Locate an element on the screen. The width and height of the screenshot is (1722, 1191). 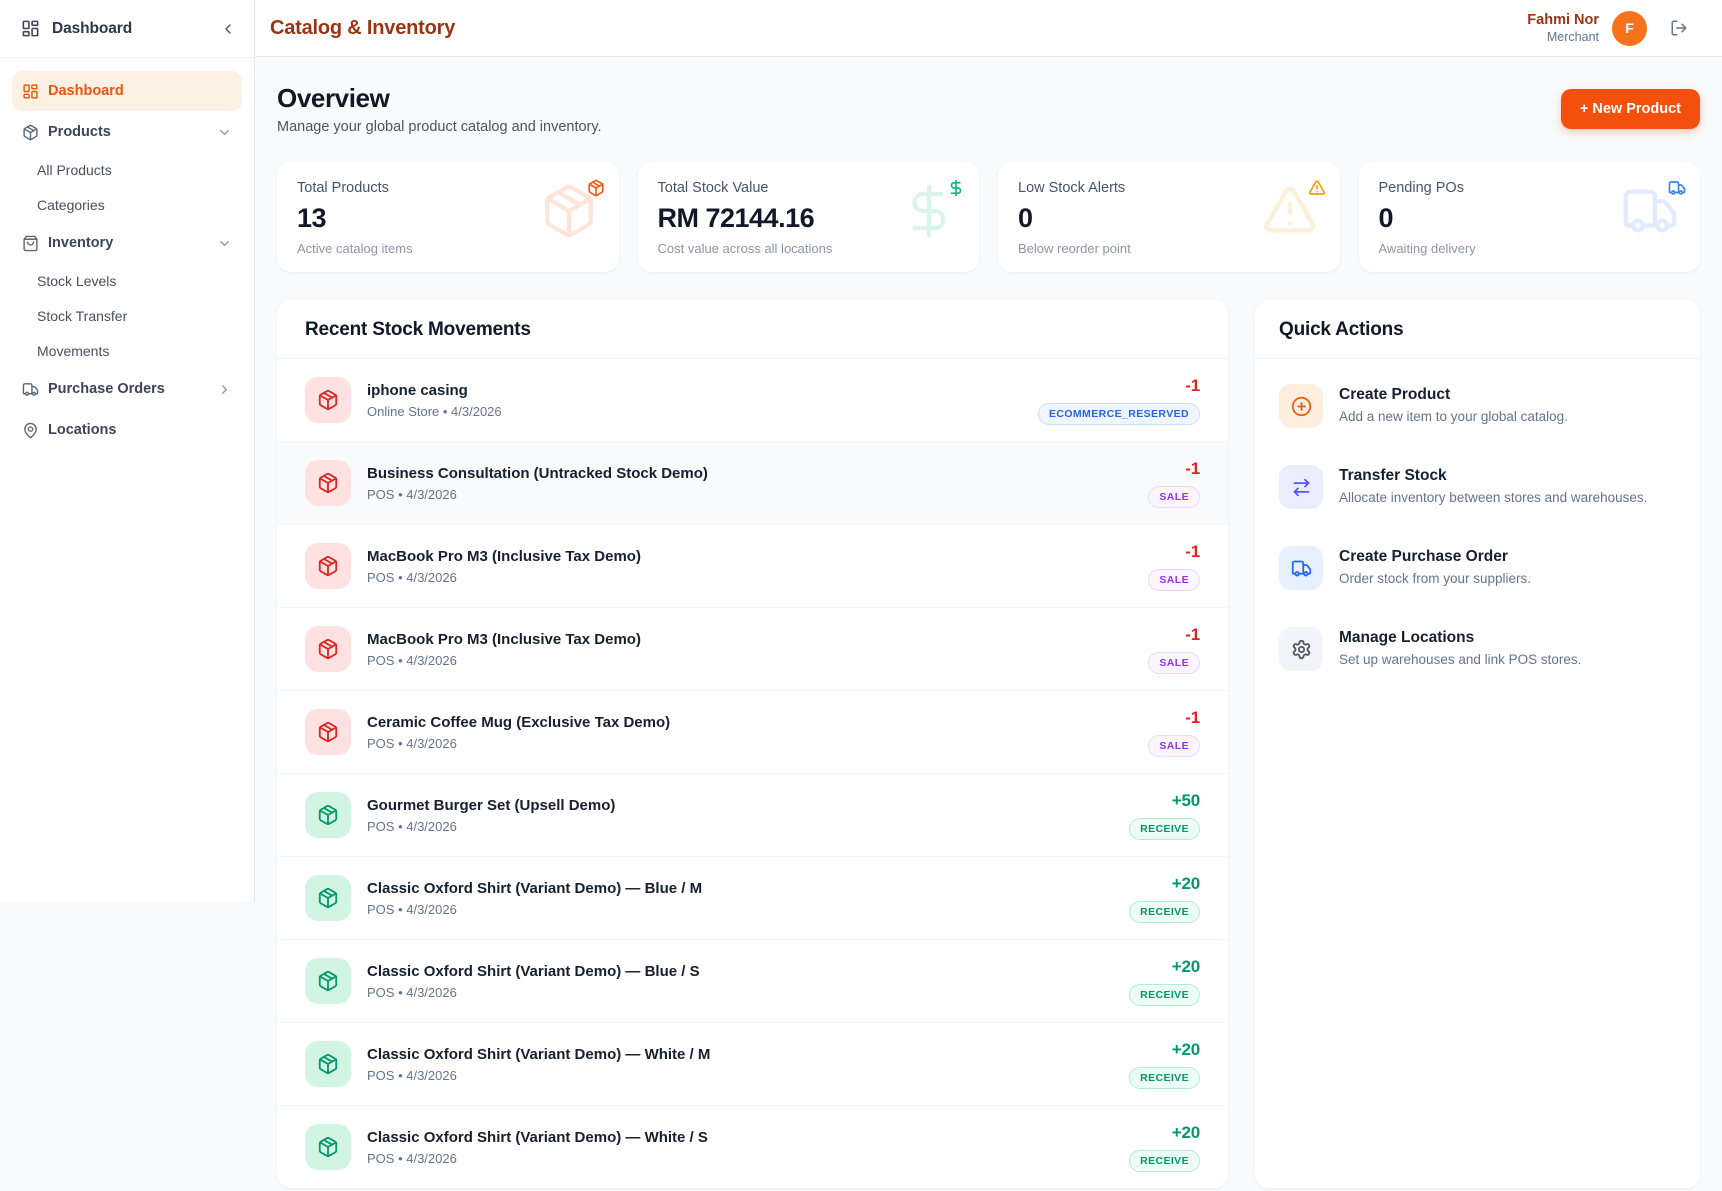
sidebar-subitem-label: Stock Levels is located at coordinates (77, 281).